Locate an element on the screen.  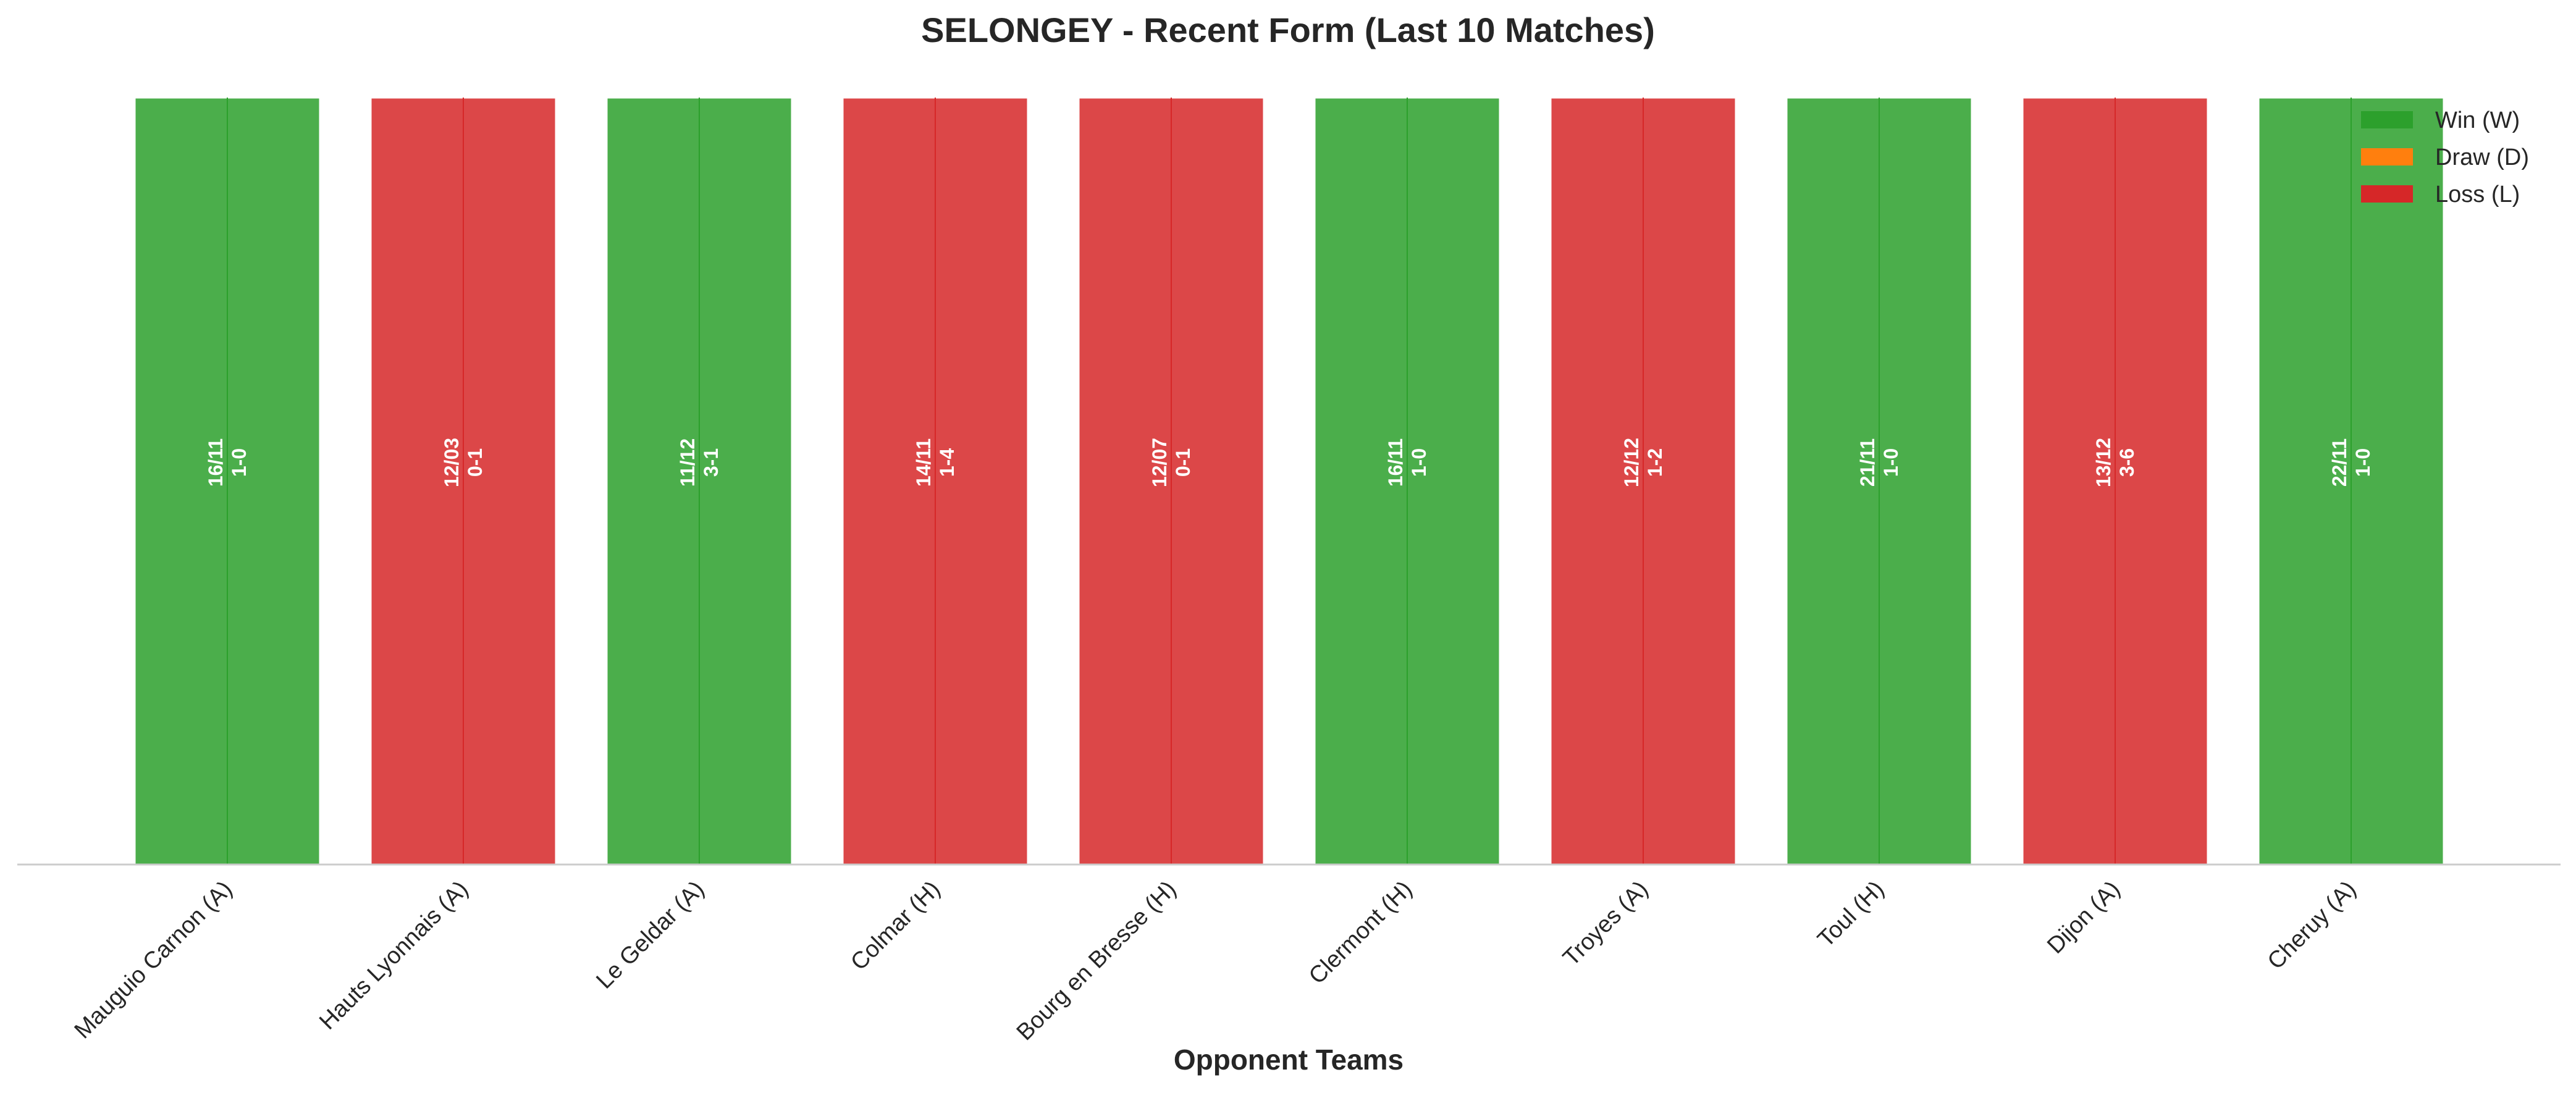
bar-data-label: 11/123-1 is located at coordinates (699, 462).